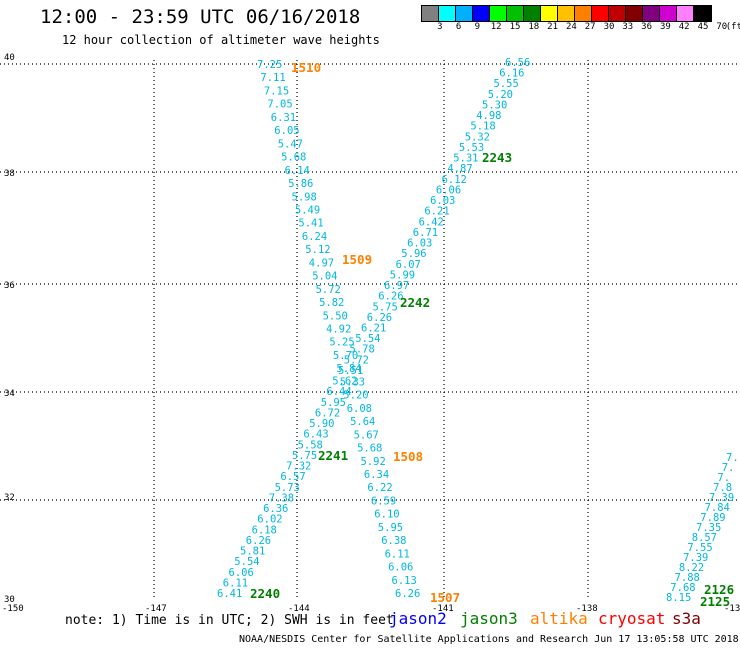  Describe the element at coordinates (465, 159) in the screenshot. I see `wave-height-value: 5.31` at that location.